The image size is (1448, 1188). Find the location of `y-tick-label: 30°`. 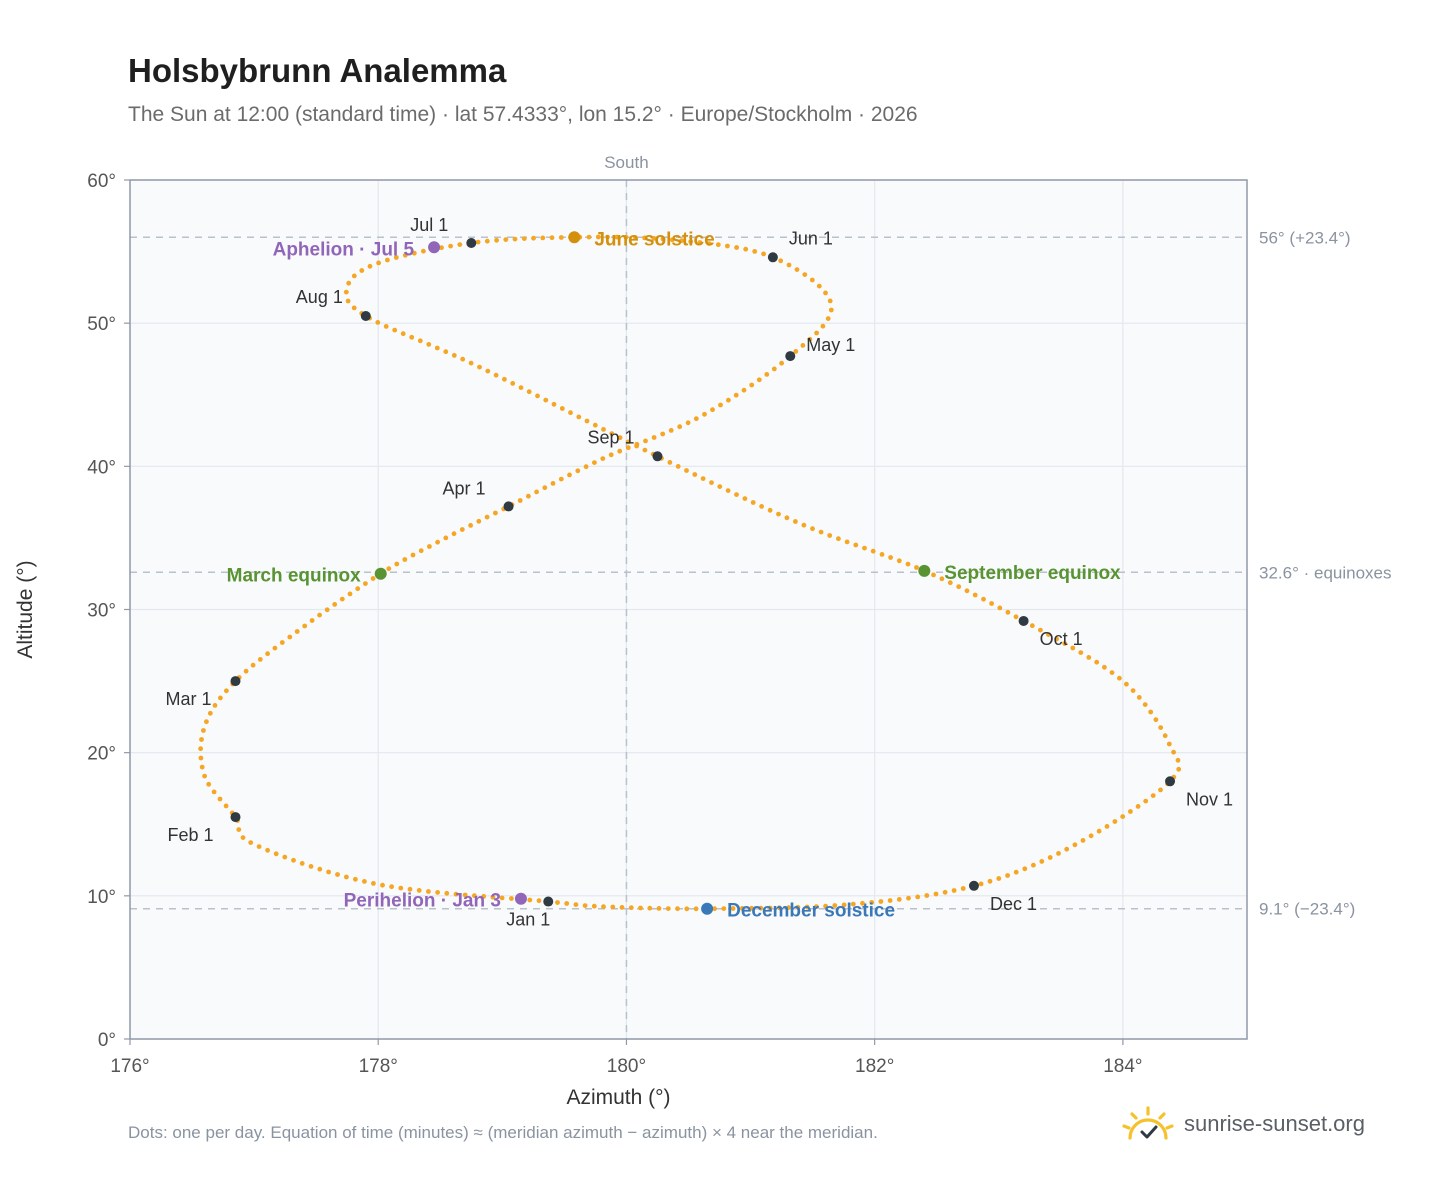

y-tick-label: 30° is located at coordinates (101, 611).